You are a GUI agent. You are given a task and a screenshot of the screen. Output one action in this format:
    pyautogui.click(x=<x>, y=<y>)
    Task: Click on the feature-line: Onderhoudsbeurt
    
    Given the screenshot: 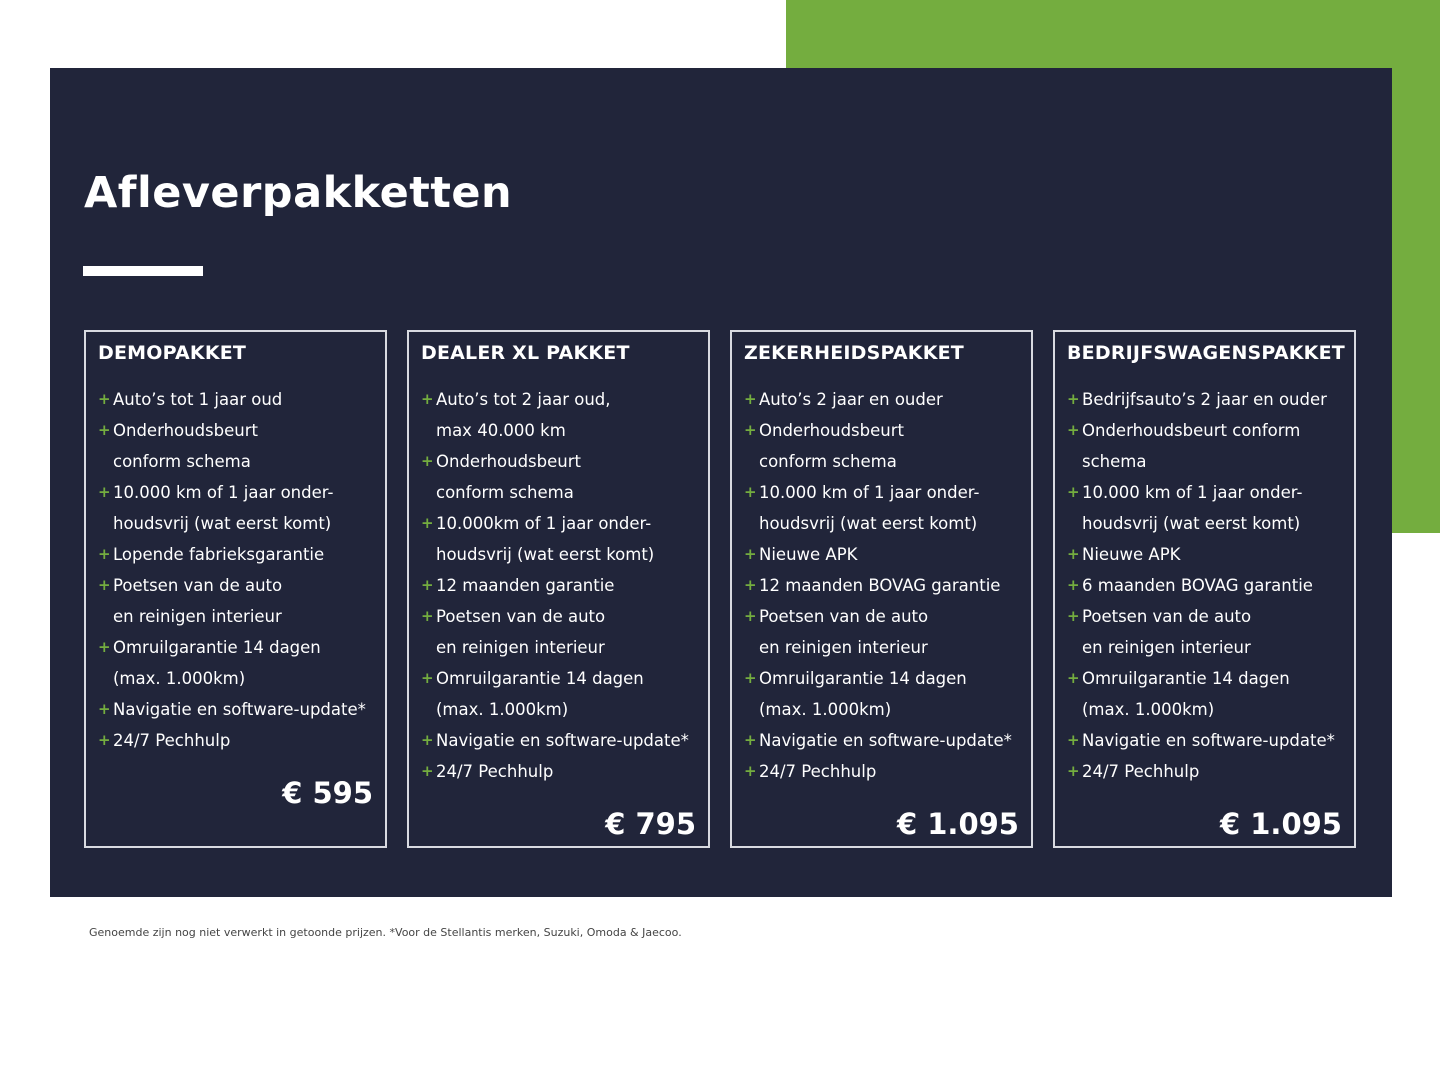 What is the action you would take?
    pyautogui.click(x=508, y=461)
    